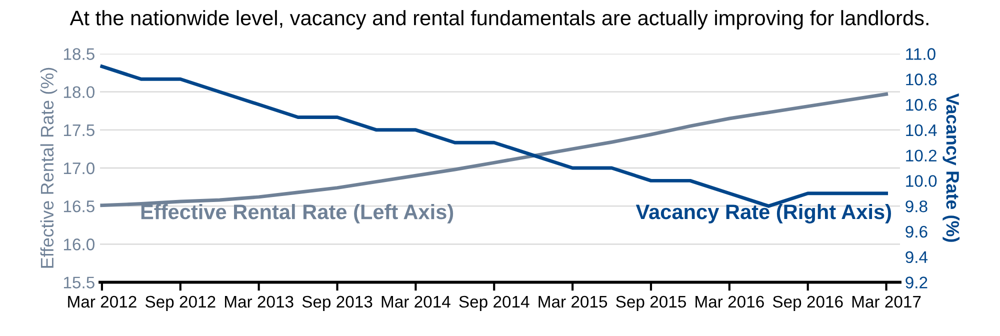 The image size is (1000, 336). Describe the element at coordinates (79, 206) in the screenshot. I see `y-tick-label: 16.5` at that location.